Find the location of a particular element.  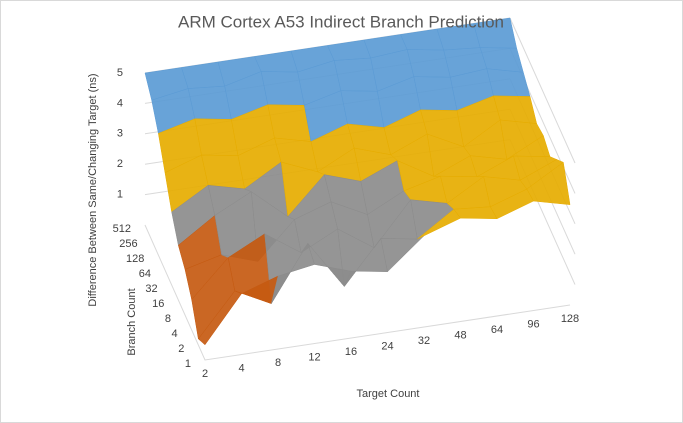

y-tick-label: 512 is located at coordinates (122, 229).